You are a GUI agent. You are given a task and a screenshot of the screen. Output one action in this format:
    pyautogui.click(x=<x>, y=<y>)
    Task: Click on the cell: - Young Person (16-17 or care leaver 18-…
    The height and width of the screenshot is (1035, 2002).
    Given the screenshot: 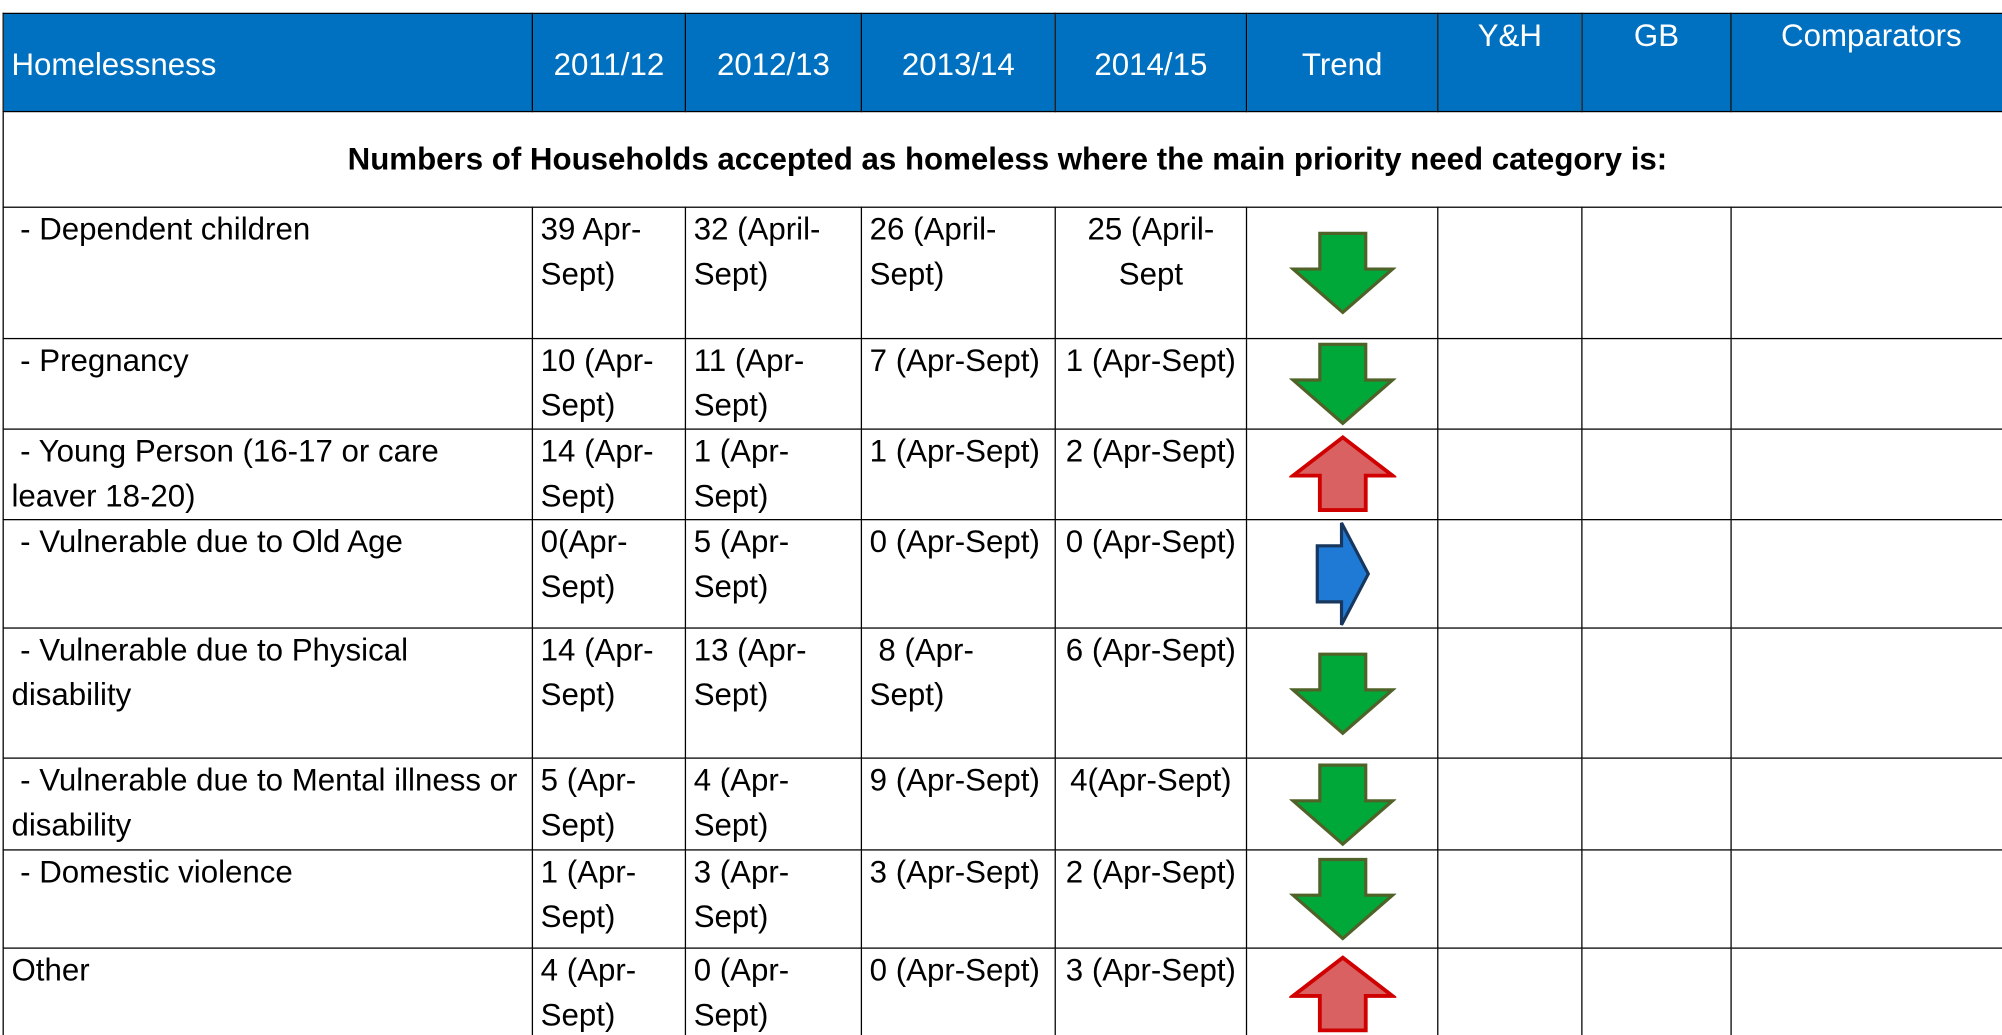 What is the action you would take?
    pyautogui.click(x=268, y=474)
    